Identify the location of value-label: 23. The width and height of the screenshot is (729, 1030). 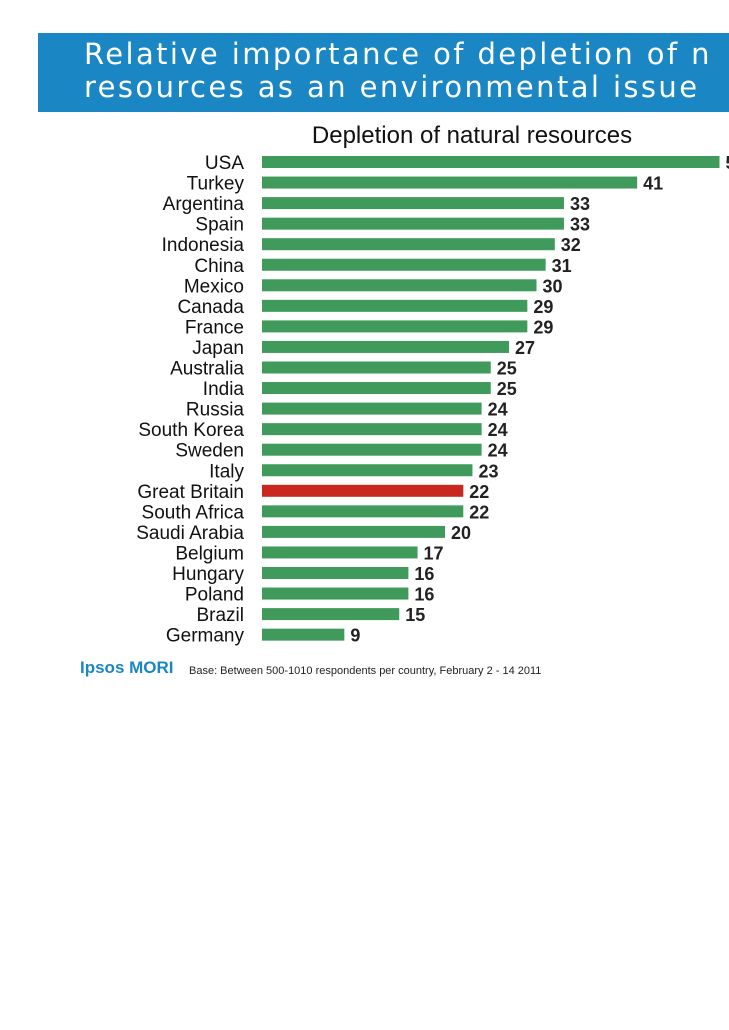
(488, 471).